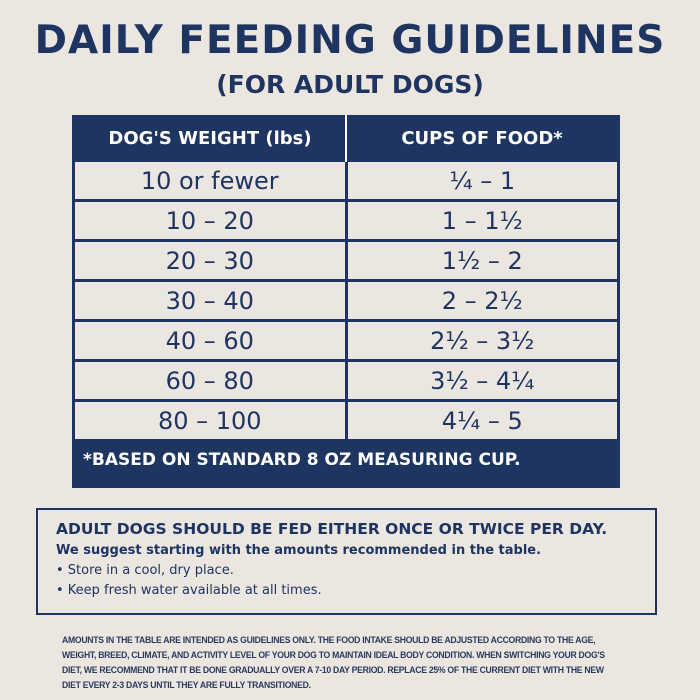 The width and height of the screenshot is (700, 700). Describe the element at coordinates (350, 40) in the screenshot. I see `page-title: DAILY FEEDING GUIDELINES` at that location.